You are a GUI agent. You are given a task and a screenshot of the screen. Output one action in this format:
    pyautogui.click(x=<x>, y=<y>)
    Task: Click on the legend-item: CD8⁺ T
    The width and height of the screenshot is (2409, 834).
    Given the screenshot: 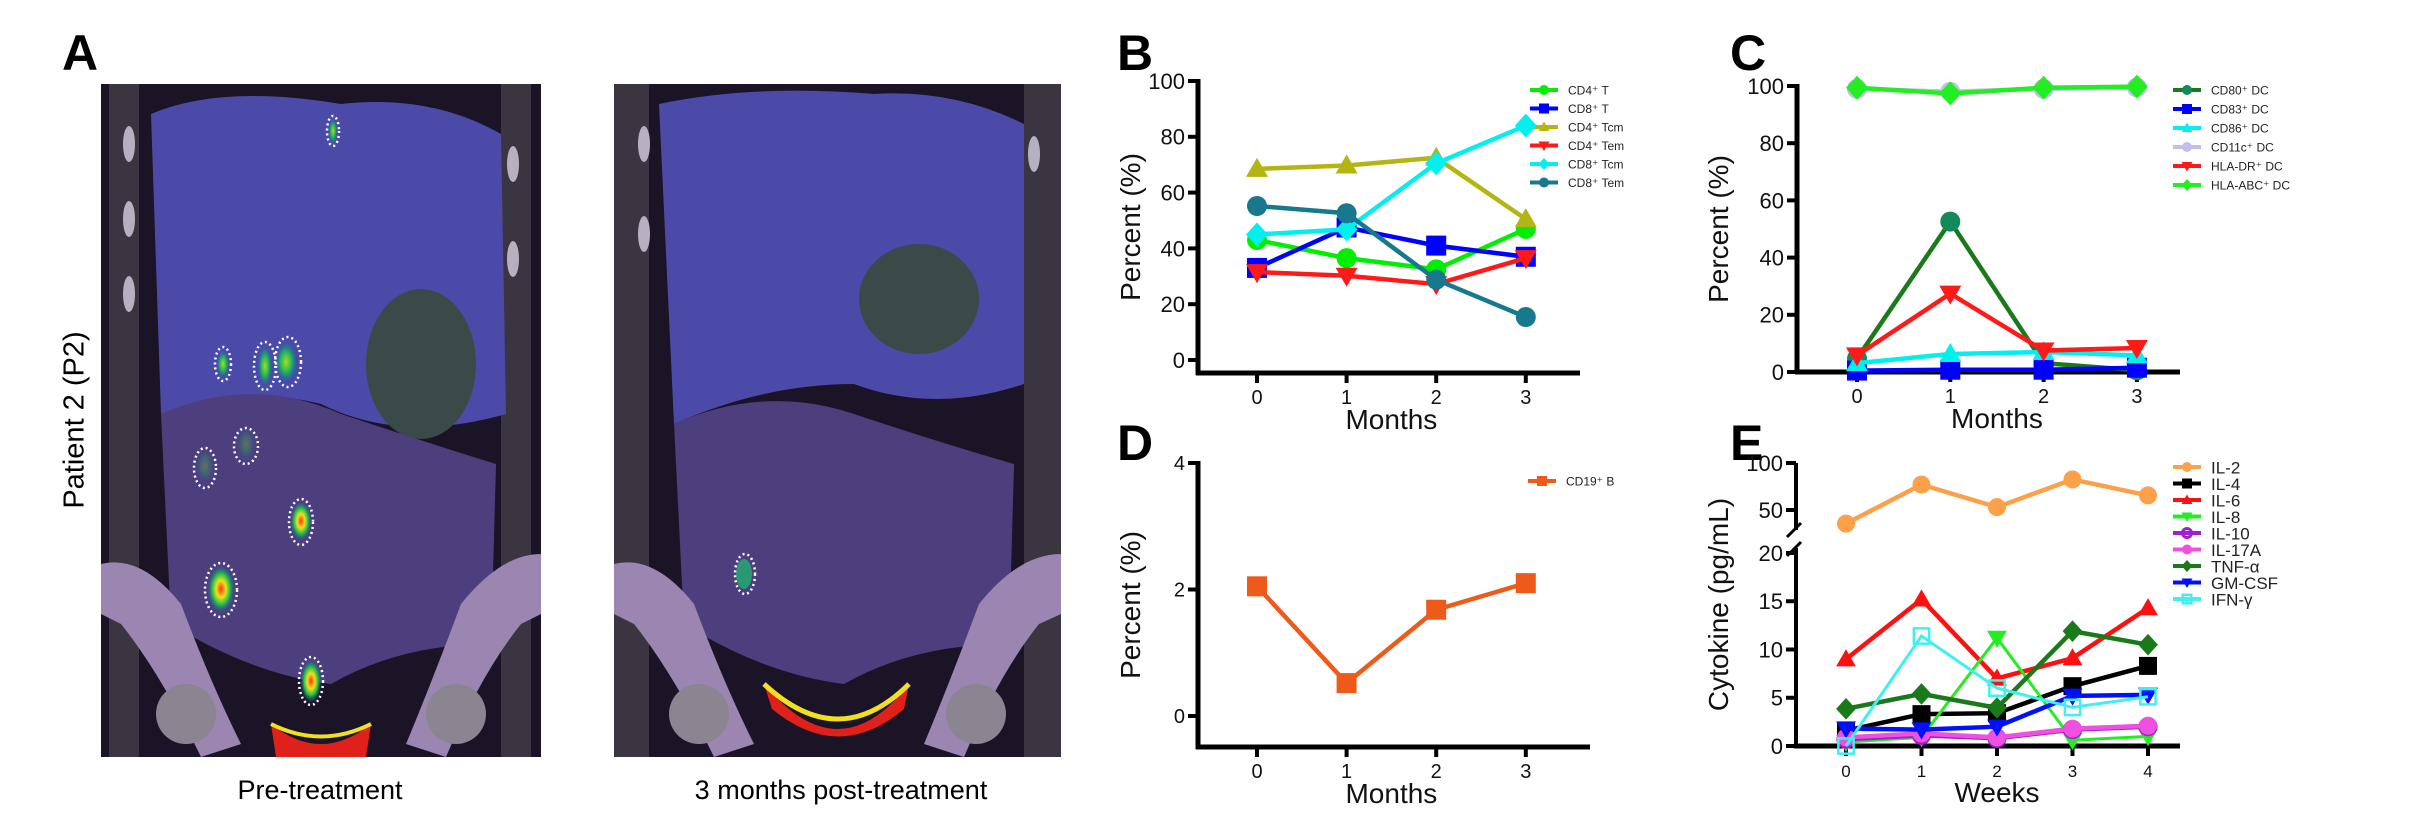 What is the action you would take?
    pyautogui.click(x=1569, y=109)
    